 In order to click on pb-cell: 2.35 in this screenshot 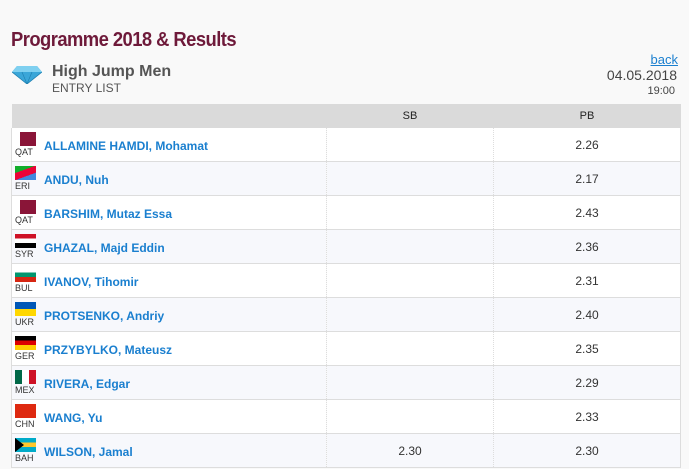, I will do `click(587, 348)`.